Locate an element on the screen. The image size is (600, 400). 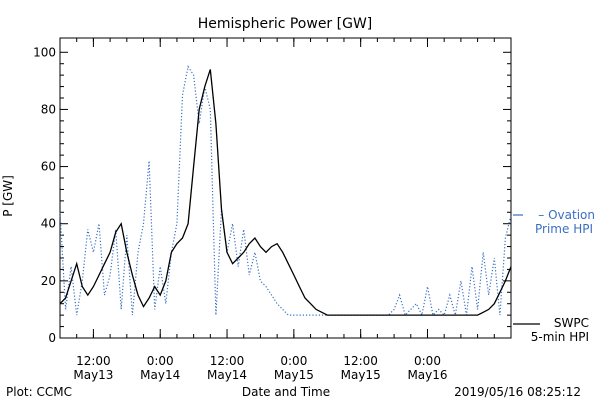
y-tick-label: 0 is located at coordinates (52, 338).